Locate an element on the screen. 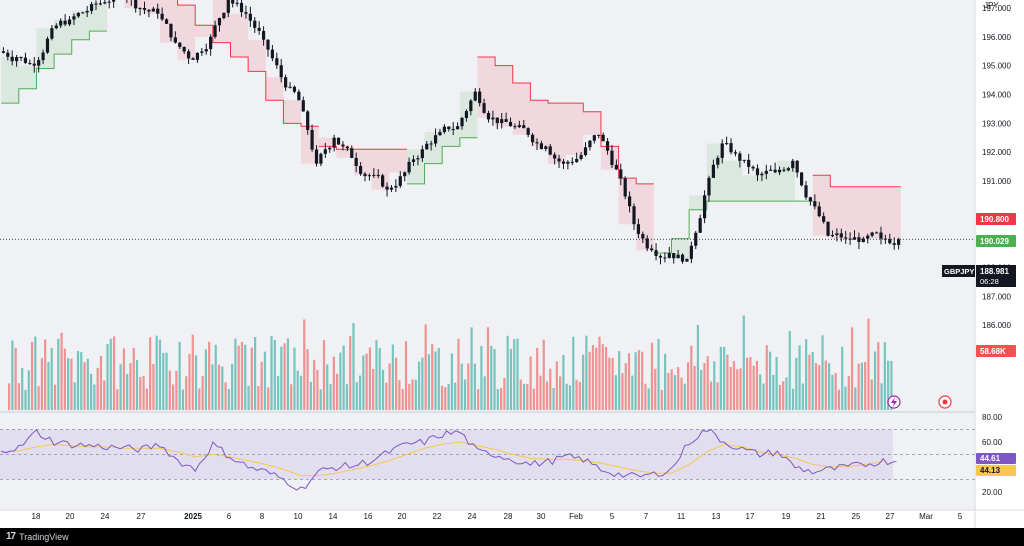  lightning-icon is located at coordinates (894, 402).